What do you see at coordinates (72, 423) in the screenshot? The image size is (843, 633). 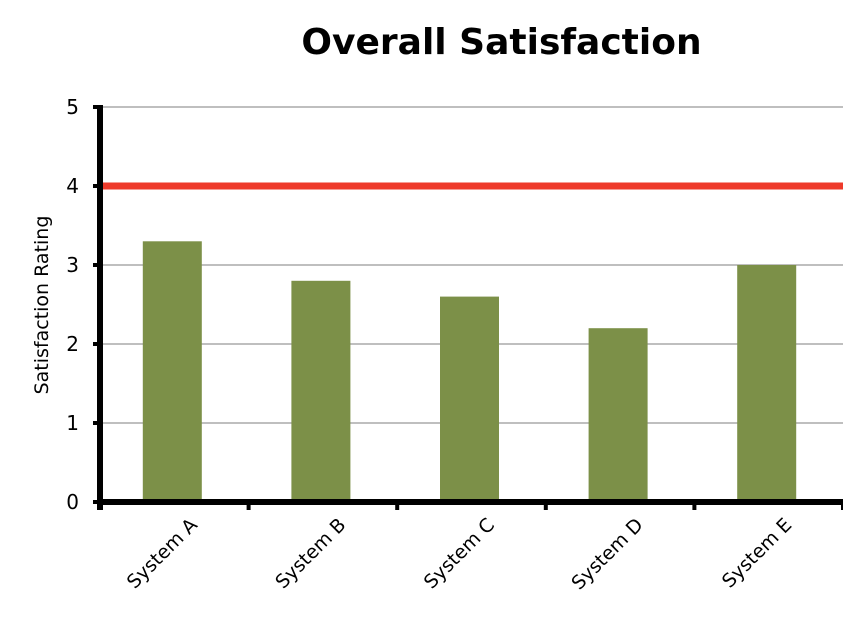 I see `y-tick-label-1: 1` at bounding box center [72, 423].